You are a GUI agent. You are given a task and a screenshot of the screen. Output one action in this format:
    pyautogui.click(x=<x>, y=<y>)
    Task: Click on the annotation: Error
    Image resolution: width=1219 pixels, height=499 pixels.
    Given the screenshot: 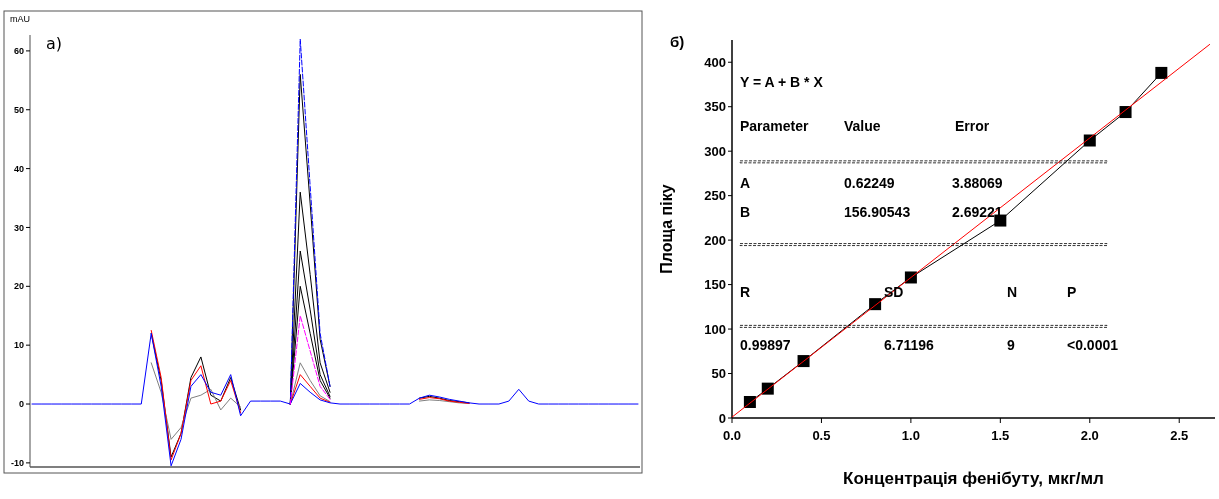 What is the action you would take?
    pyautogui.click(x=972, y=126)
    